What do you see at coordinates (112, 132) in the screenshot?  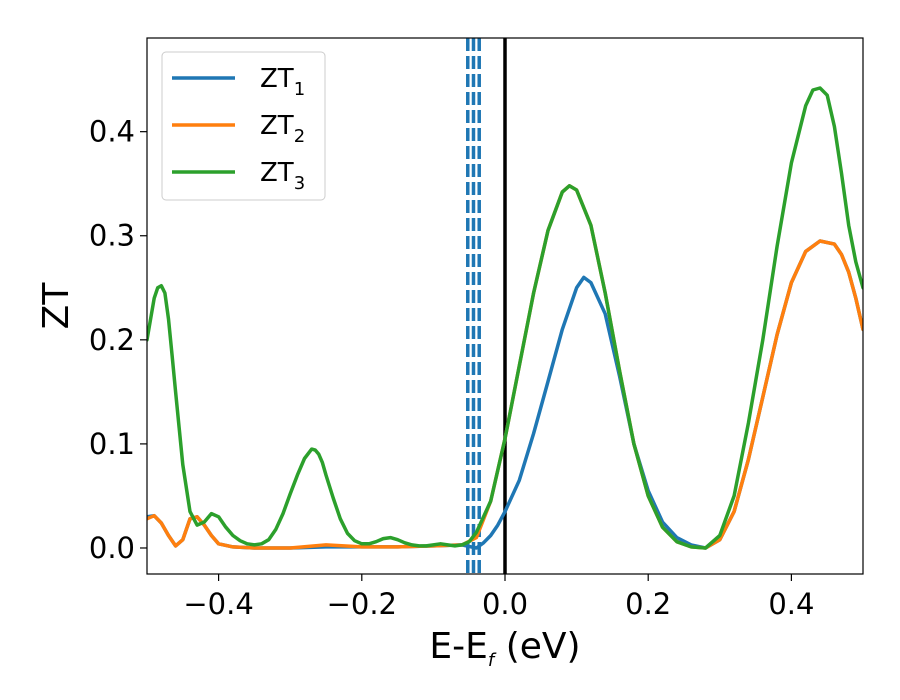 I see `y-tick-label: 0.4` at bounding box center [112, 132].